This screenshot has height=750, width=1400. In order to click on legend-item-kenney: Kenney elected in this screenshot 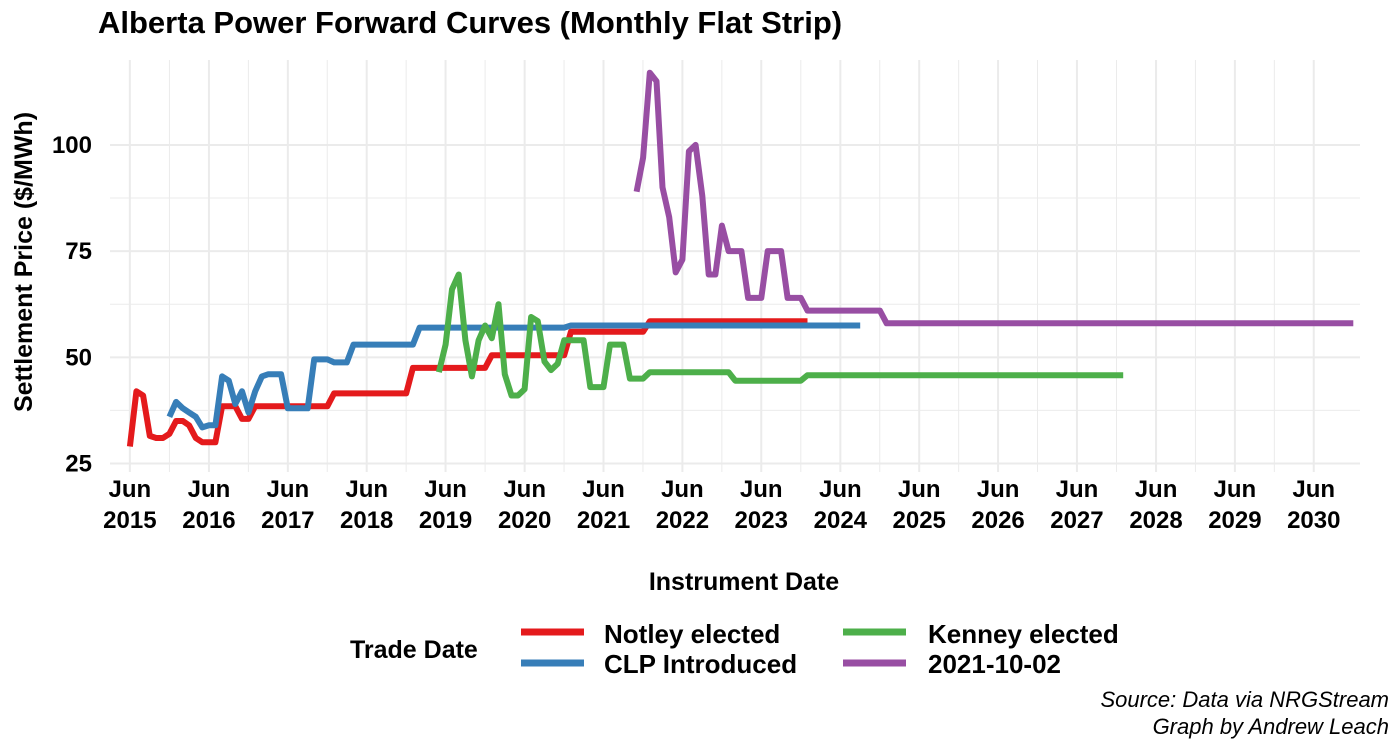, I will do `click(981, 634)`.